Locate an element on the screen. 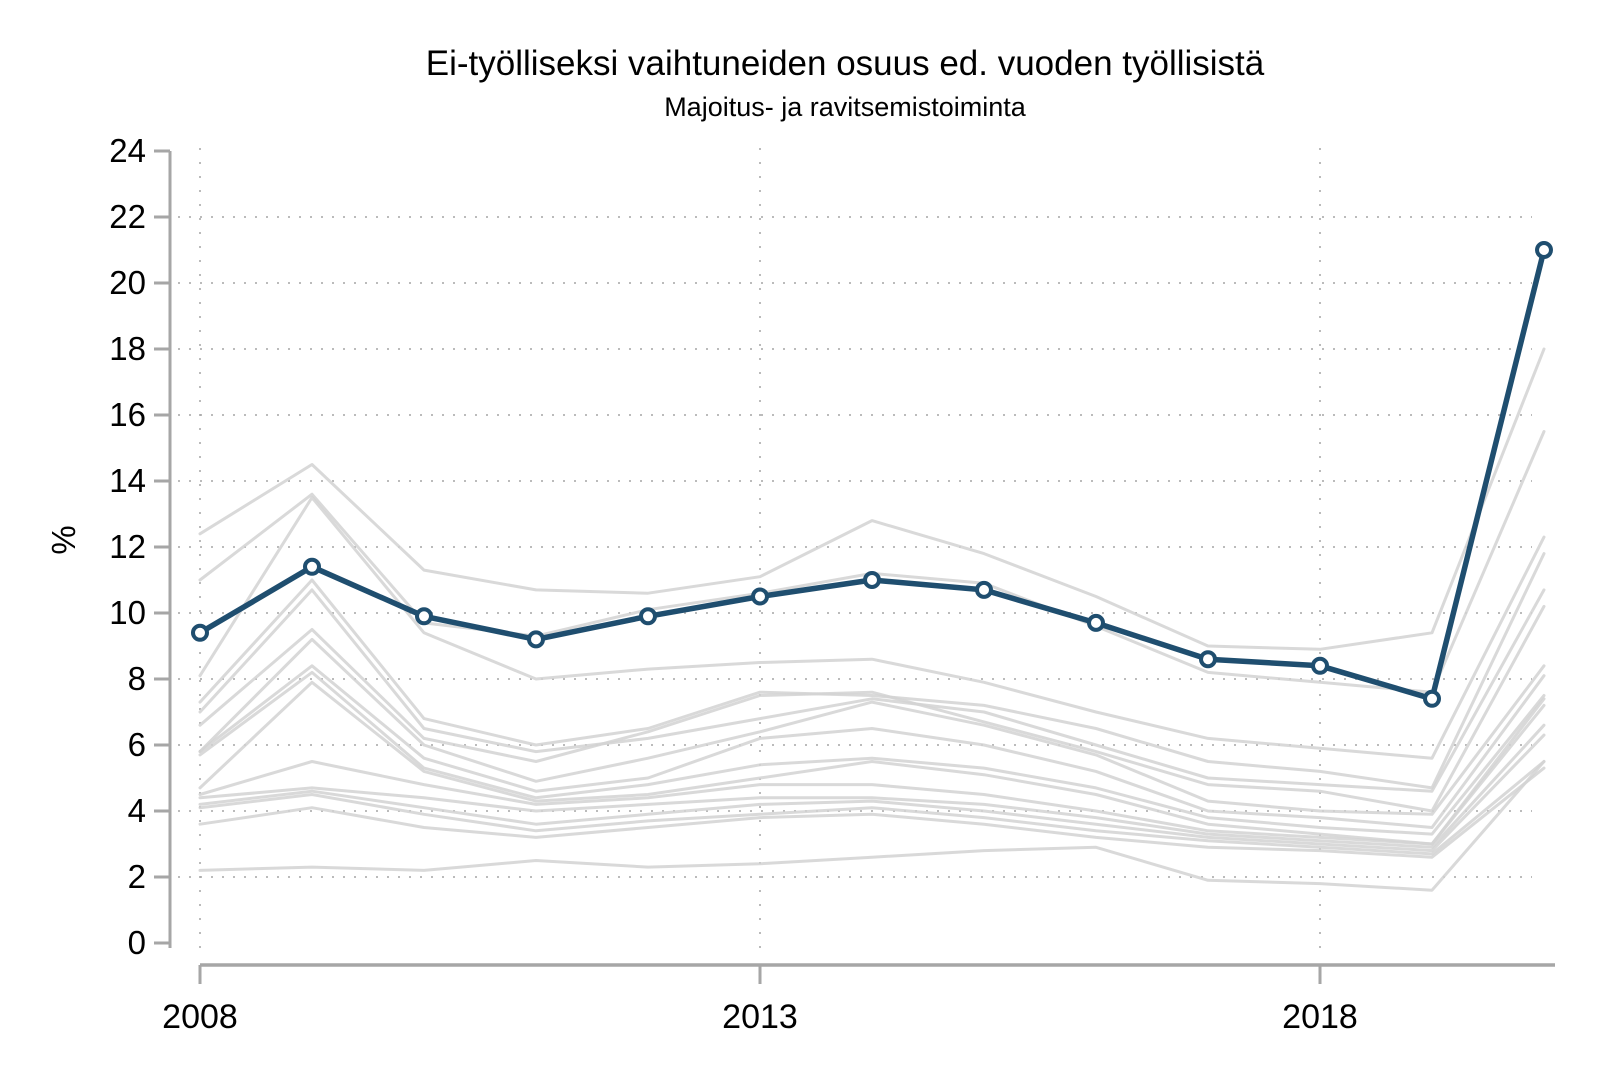 This screenshot has width=1600, height=1067. y-tick-label: 4 is located at coordinates (137, 810).